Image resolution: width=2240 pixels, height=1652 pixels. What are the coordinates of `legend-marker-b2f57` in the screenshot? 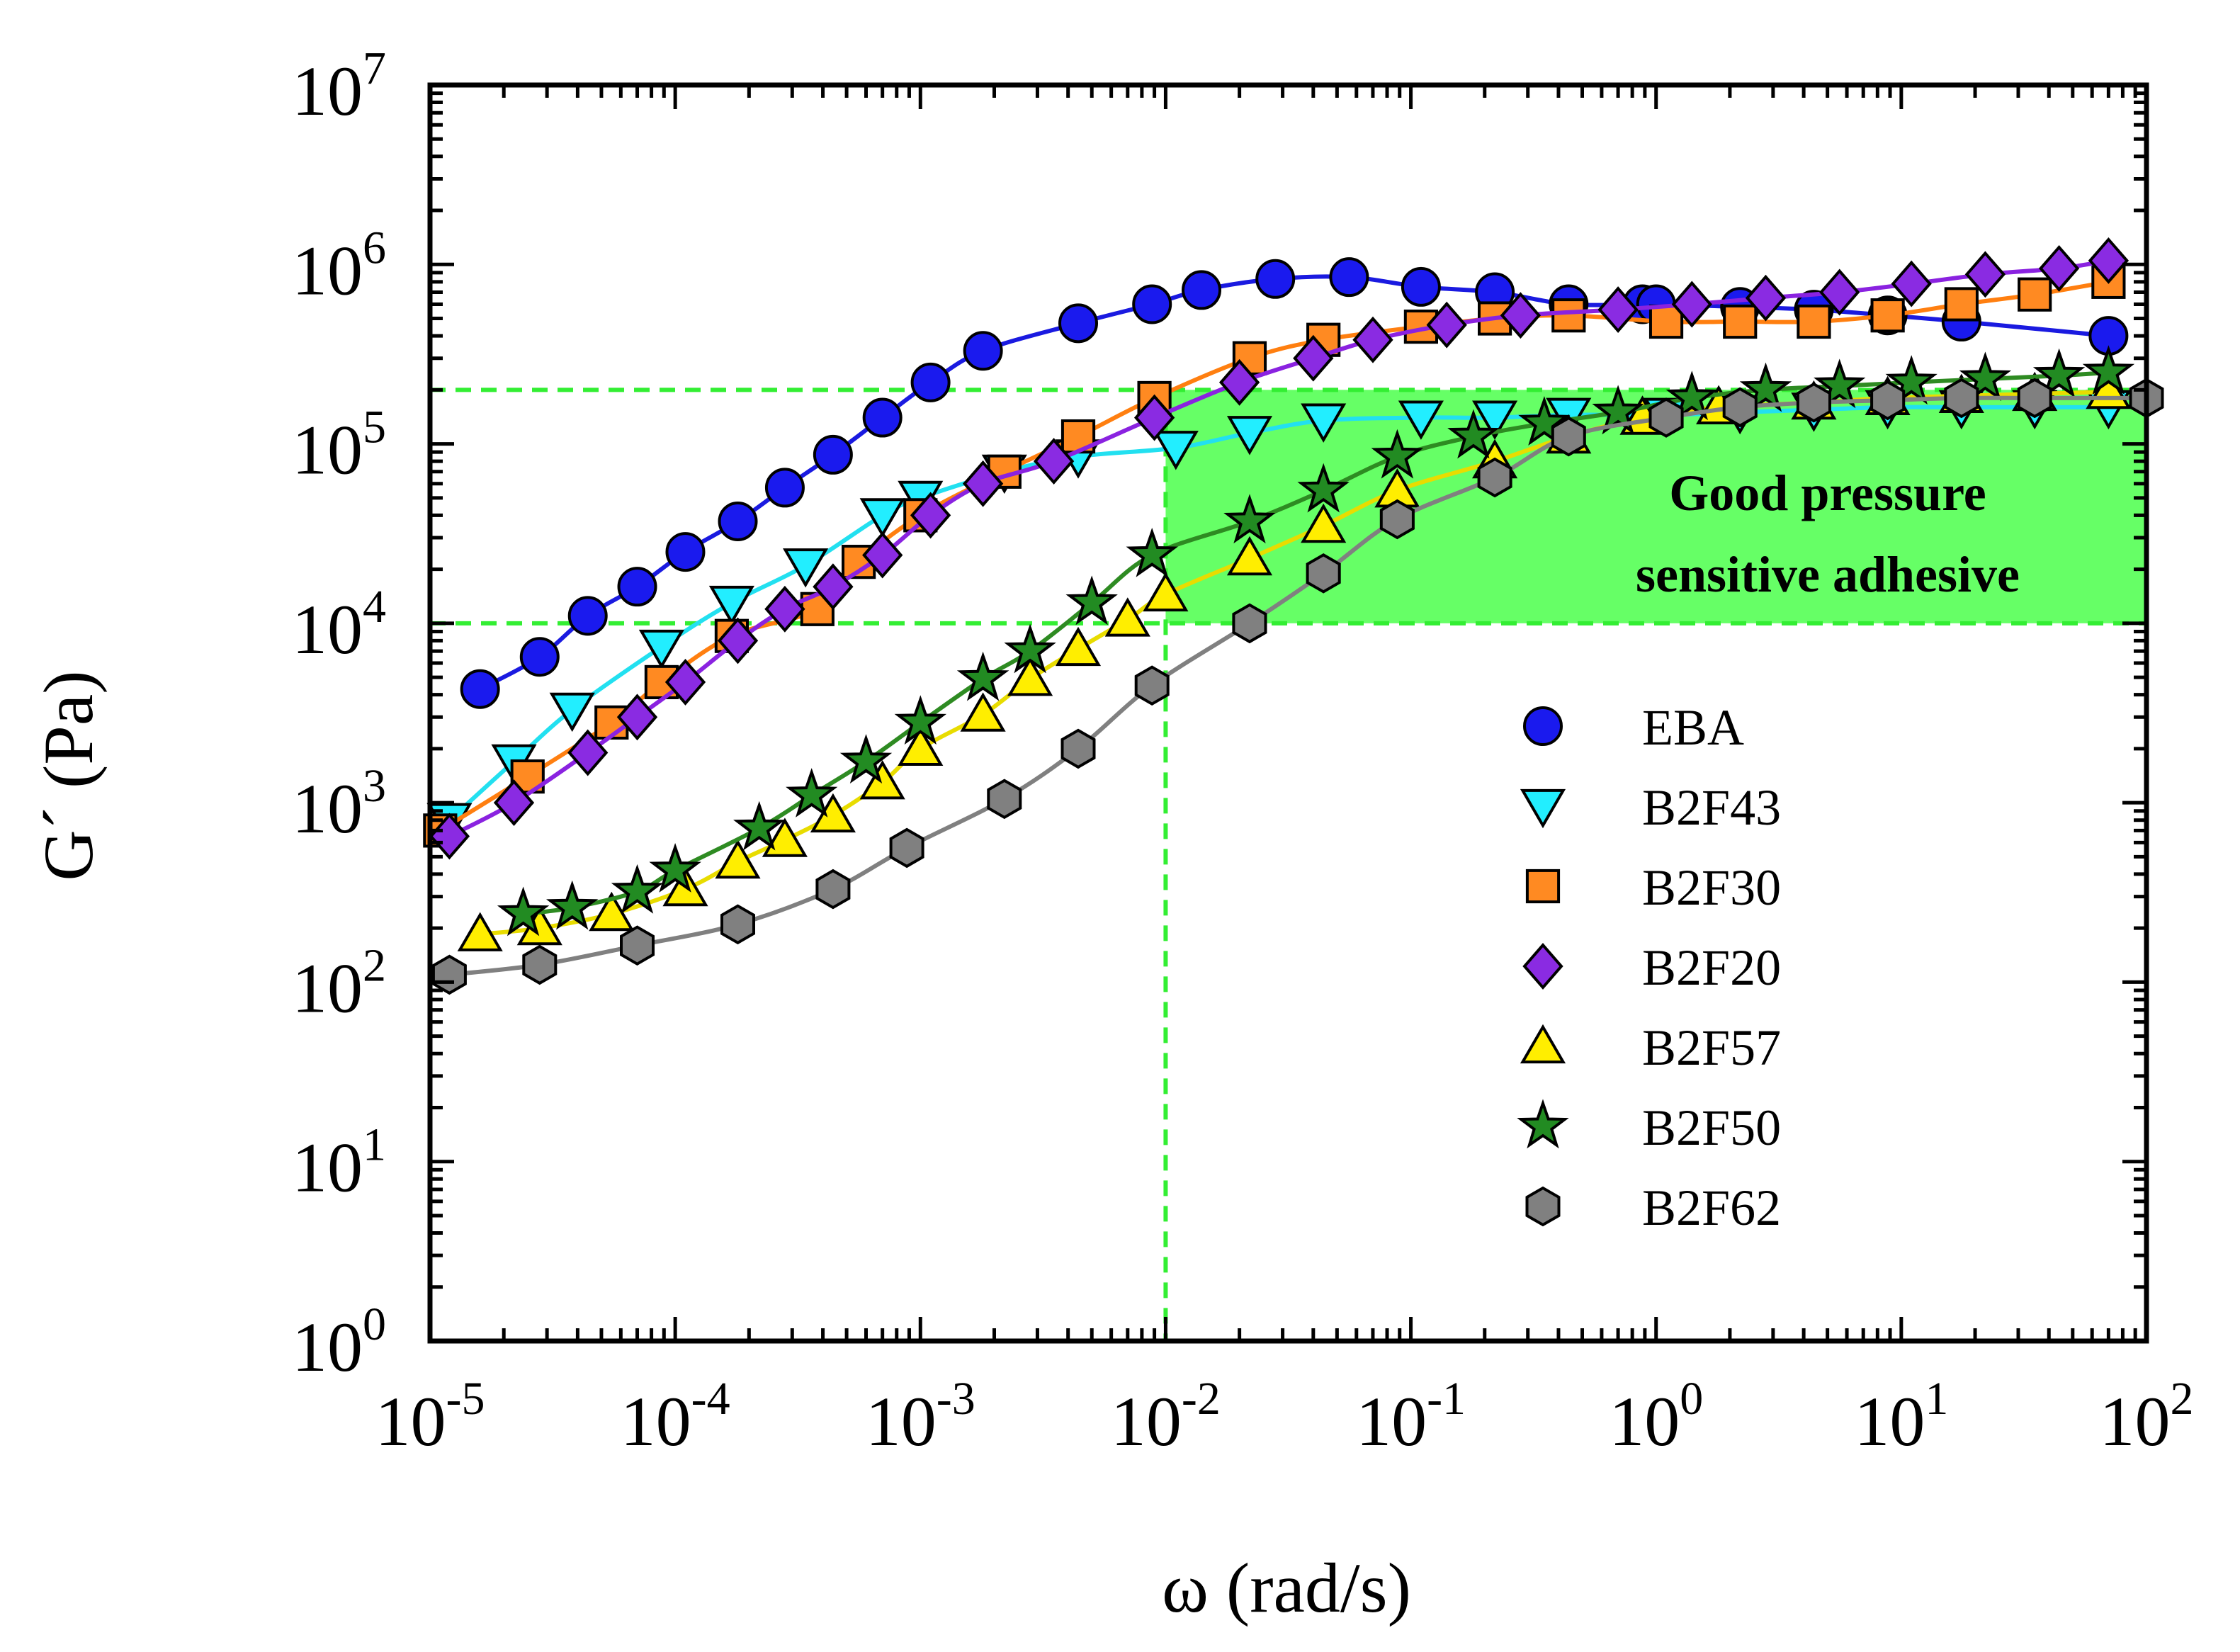 It's located at (1543, 1044).